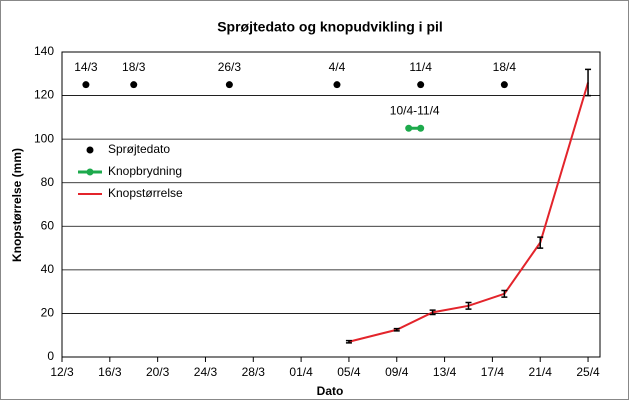  What do you see at coordinates (17, 205) in the screenshot?
I see `y-axis-label: Knopstørrelse (mm)` at bounding box center [17, 205].